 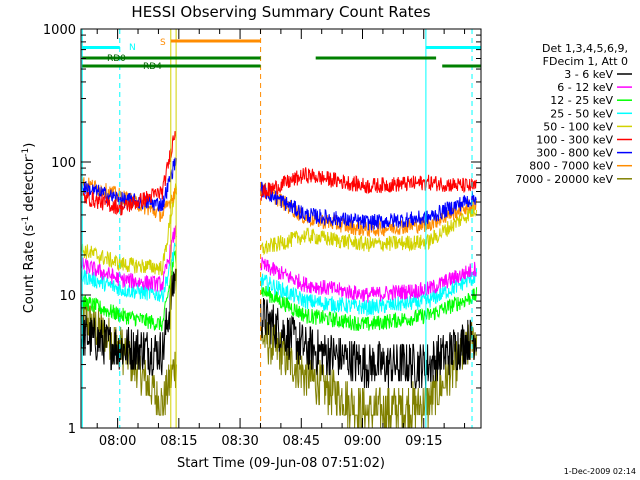 I want to click on x-tick-label: 09:00, so click(x=362, y=441).